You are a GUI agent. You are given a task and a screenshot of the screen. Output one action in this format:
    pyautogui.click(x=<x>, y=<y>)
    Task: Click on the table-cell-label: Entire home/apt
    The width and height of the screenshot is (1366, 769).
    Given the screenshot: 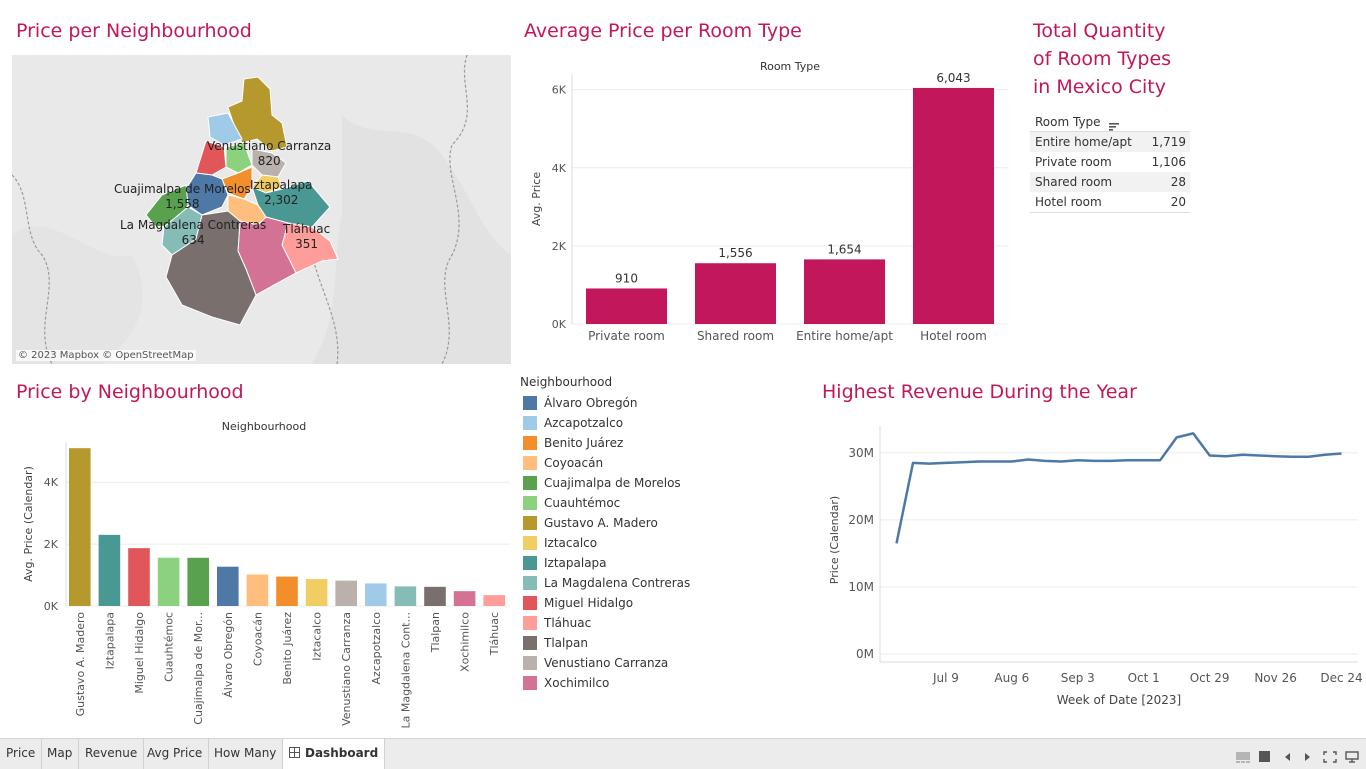 What is the action you would take?
    pyautogui.click(x=1083, y=142)
    